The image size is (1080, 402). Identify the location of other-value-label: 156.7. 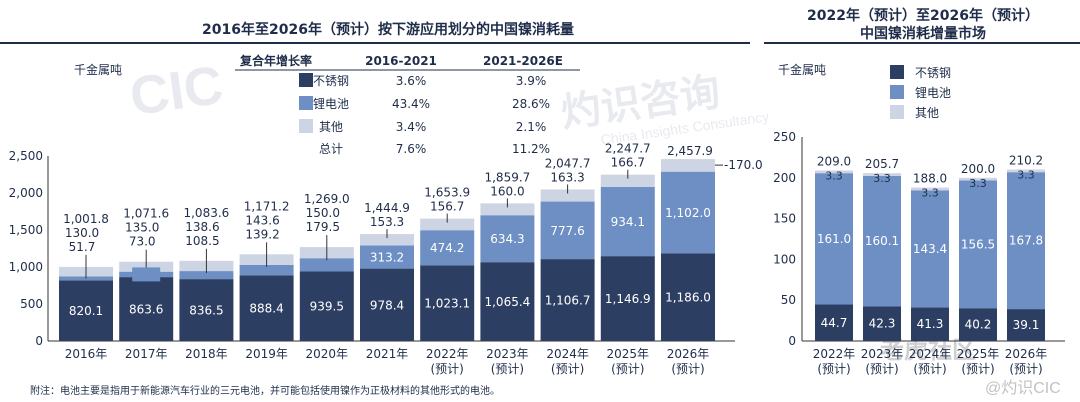
(447, 207).